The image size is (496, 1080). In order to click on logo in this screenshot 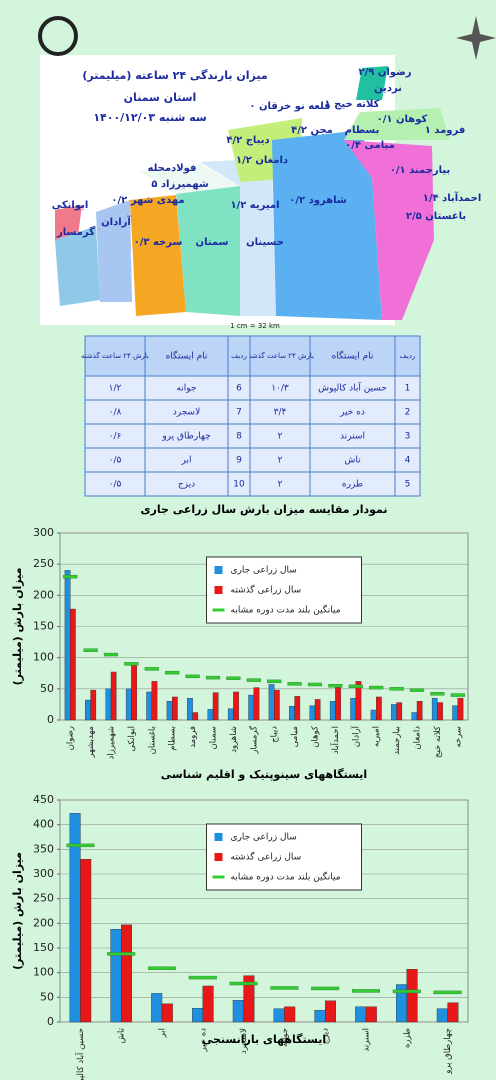, I will do `click(58, 36)`.